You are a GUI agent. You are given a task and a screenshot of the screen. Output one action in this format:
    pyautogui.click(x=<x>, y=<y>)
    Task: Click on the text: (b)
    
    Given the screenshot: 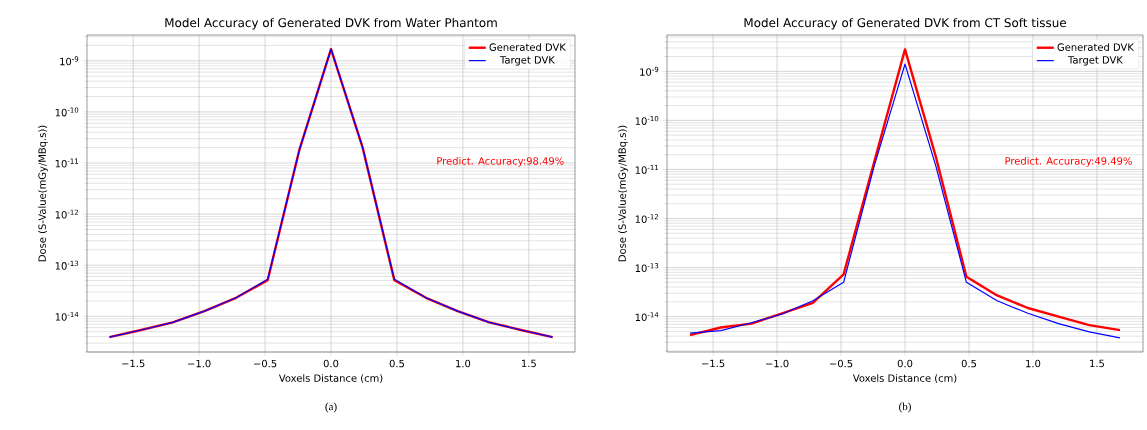 What is the action you would take?
    pyautogui.click(x=905, y=407)
    